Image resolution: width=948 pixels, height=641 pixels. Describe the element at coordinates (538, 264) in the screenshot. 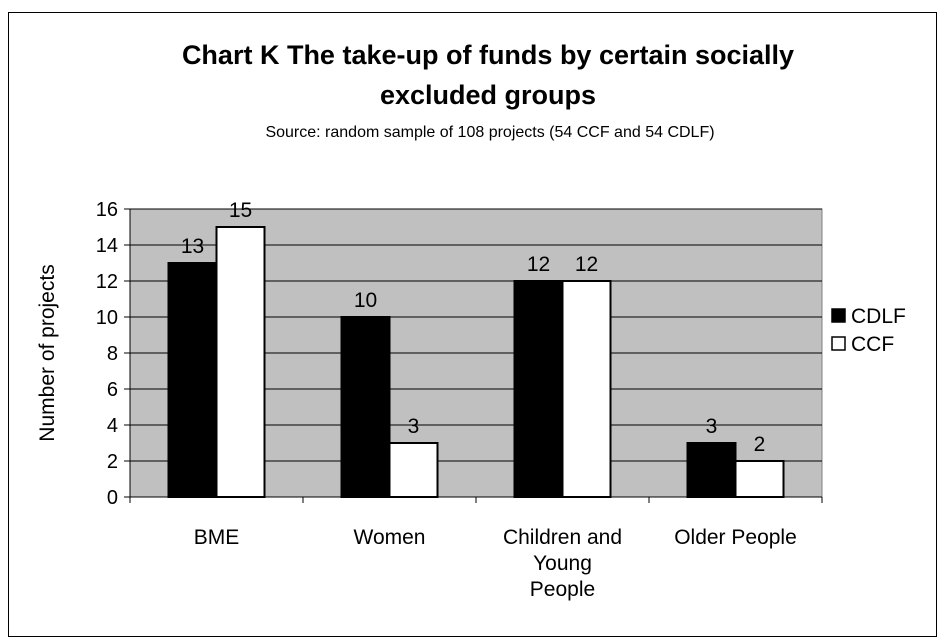

I see `data-label-cdlf-2: 12` at that location.